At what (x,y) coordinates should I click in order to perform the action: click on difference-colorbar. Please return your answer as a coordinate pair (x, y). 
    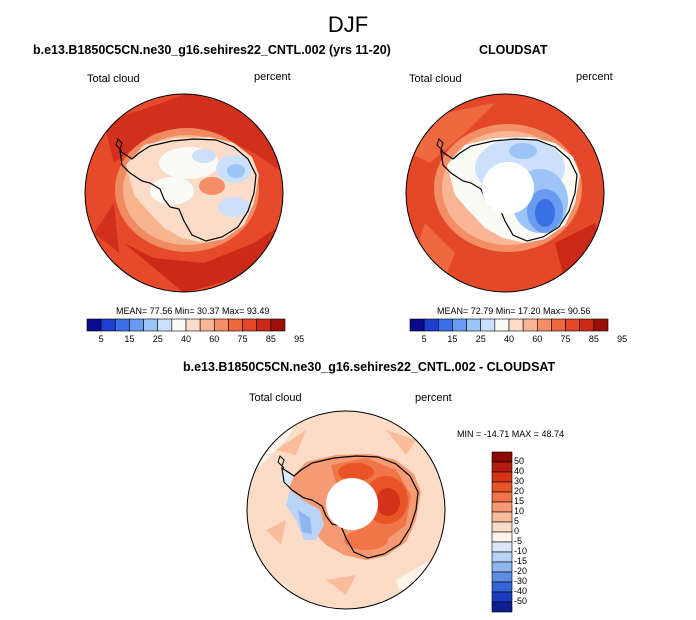
    Looking at the image, I should click on (502, 532).